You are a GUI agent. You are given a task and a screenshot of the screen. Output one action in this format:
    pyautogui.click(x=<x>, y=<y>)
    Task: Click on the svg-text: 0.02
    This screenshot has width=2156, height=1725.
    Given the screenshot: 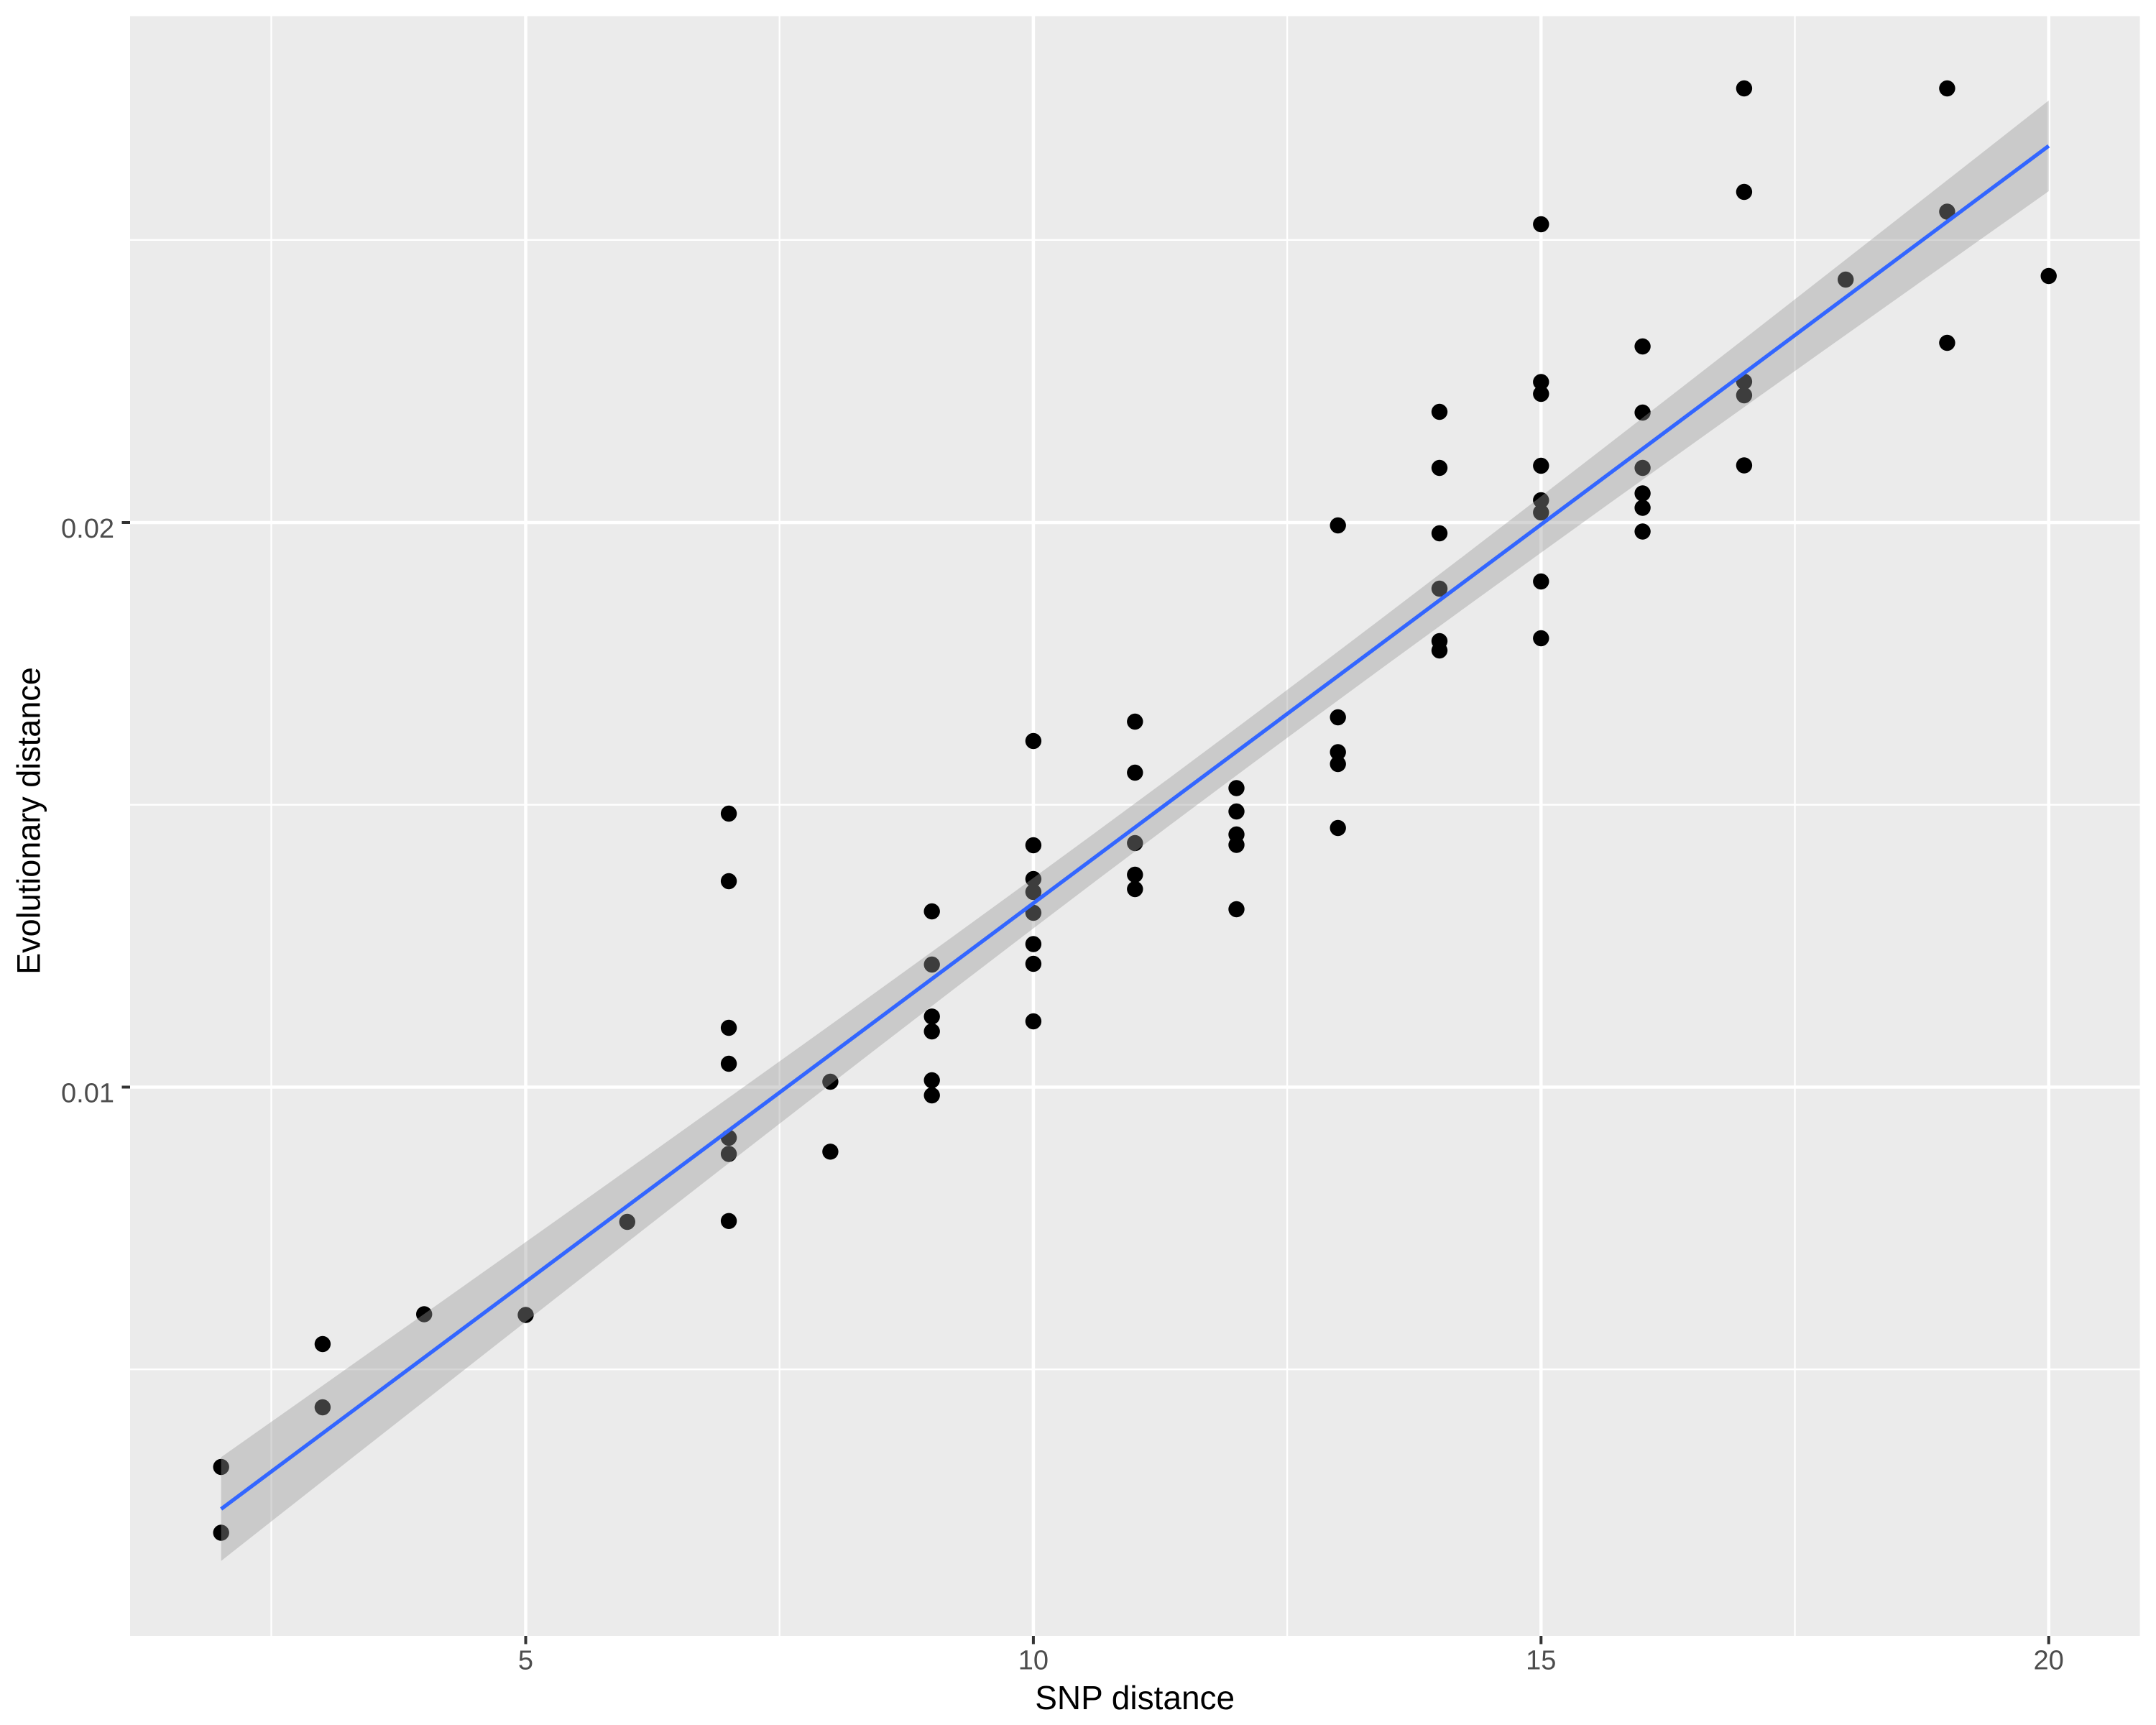 What is the action you would take?
    pyautogui.click(x=87, y=529)
    